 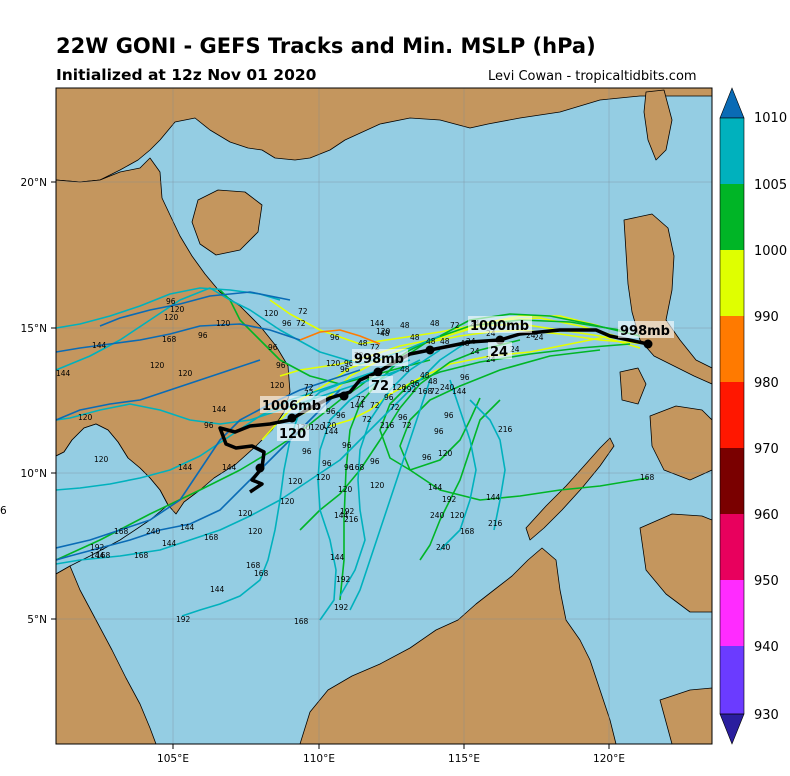 I want to click on mean-track-labels: 998mb 1000mb 24 998mb 72 1006mb 120, so click(x=467, y=379).